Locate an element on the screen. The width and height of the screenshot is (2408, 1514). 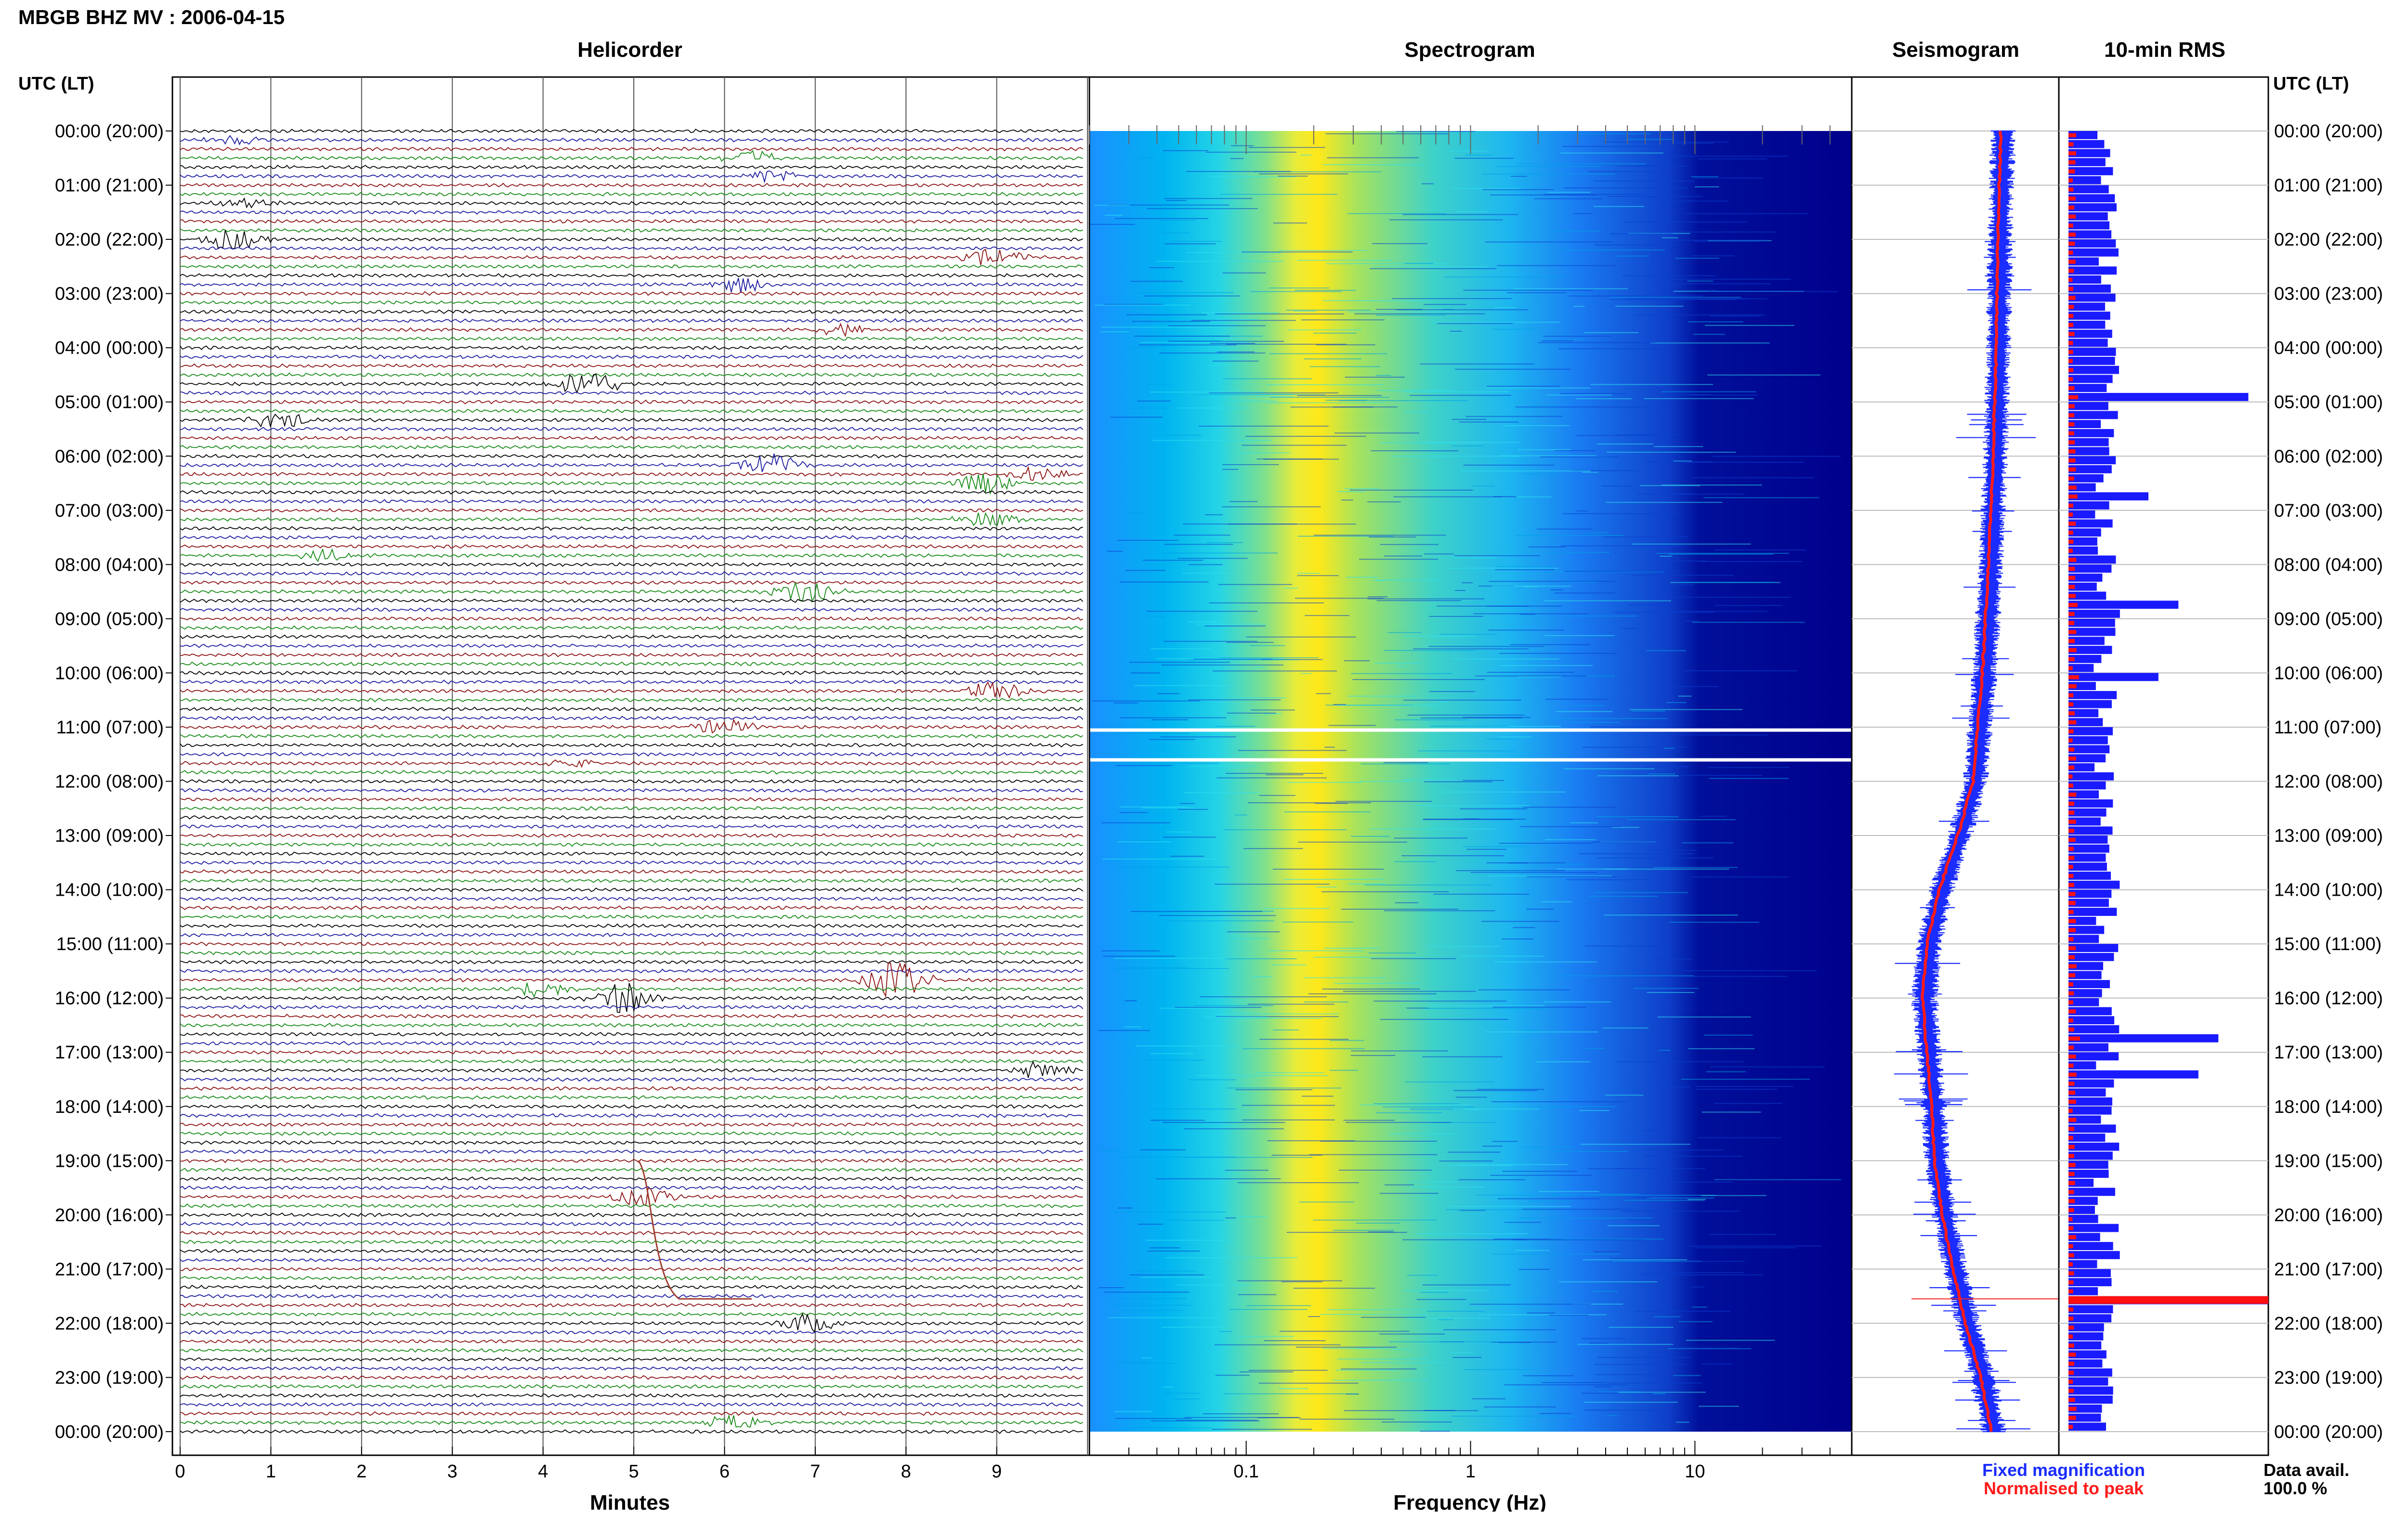
time-label-right: 02:00 (22:00) is located at coordinates (2328, 240).